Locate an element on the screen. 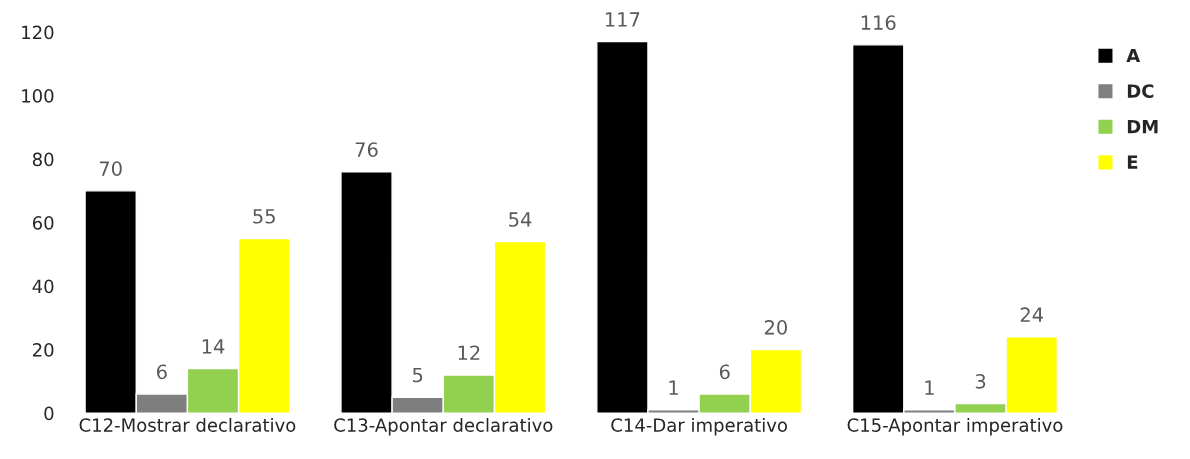 This screenshot has width=1190, height=459. data-label: 14 is located at coordinates (213, 346).